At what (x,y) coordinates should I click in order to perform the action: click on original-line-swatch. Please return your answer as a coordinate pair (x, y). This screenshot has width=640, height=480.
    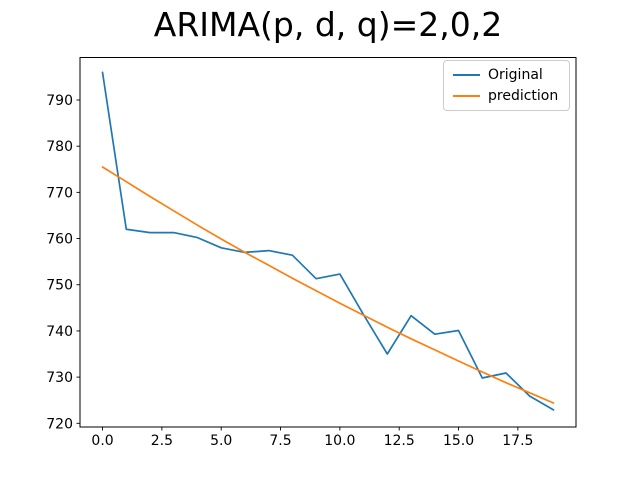
    Looking at the image, I should click on (466, 75).